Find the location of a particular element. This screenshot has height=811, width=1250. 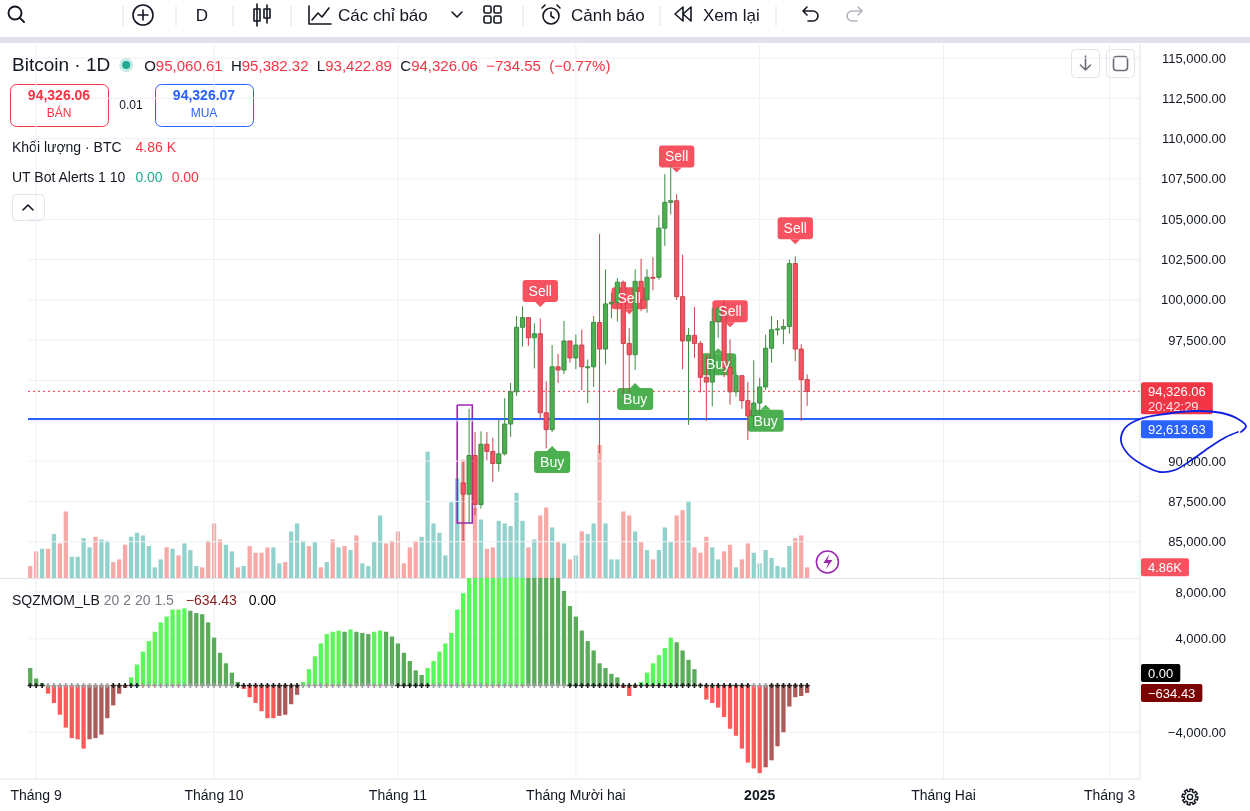

x-tick-label: 2025 is located at coordinates (760, 795).